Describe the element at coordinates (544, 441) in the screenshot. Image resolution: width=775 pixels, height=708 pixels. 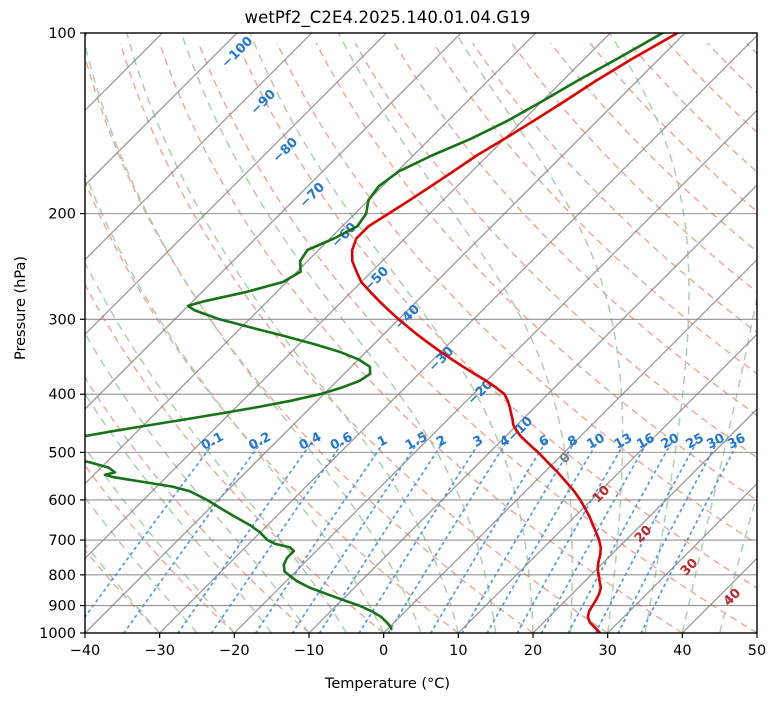
I see `mixing-ratio-label: 6` at that location.